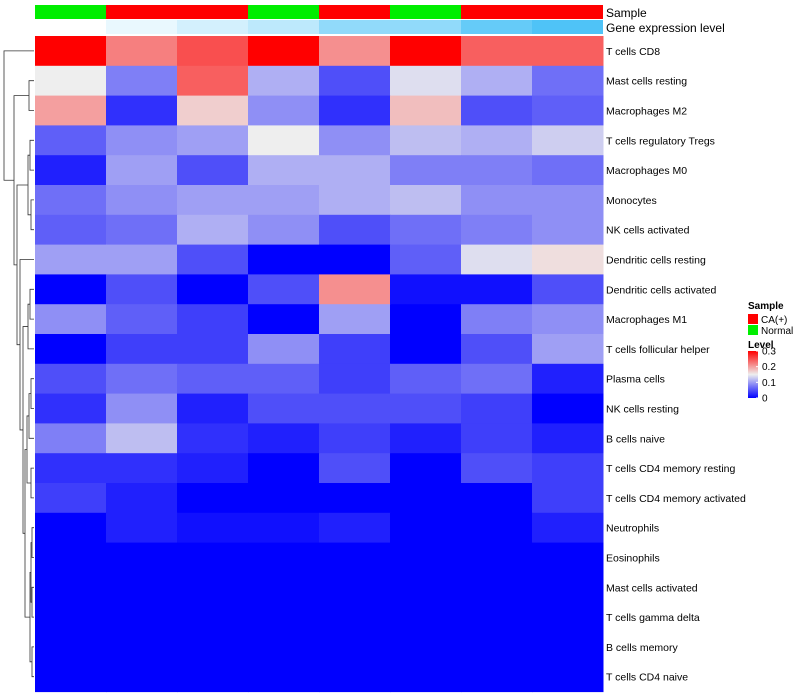 Image resolution: width=800 pixels, height=700 pixels. I want to click on row-label: T cells CD4 memory resting, so click(670, 469).